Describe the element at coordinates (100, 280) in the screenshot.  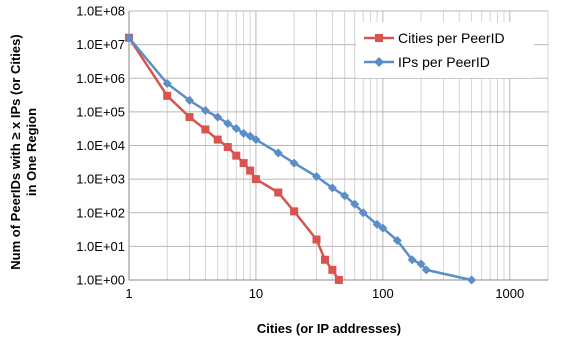
I see `y-tick-label: 1.0E+00` at that location.